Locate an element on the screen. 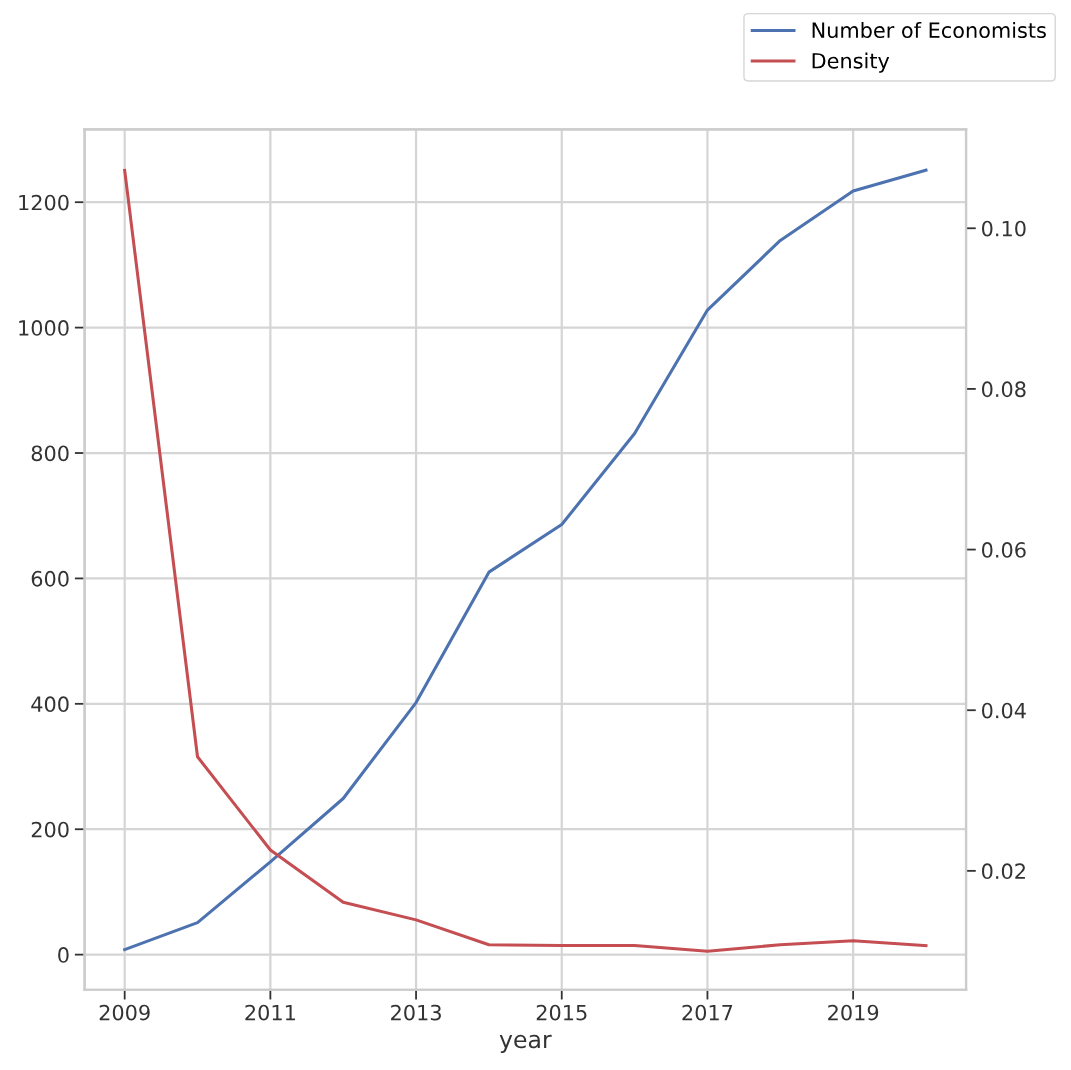 The width and height of the screenshot is (1071, 1070). y-tick-label: 800 is located at coordinates (50, 453).